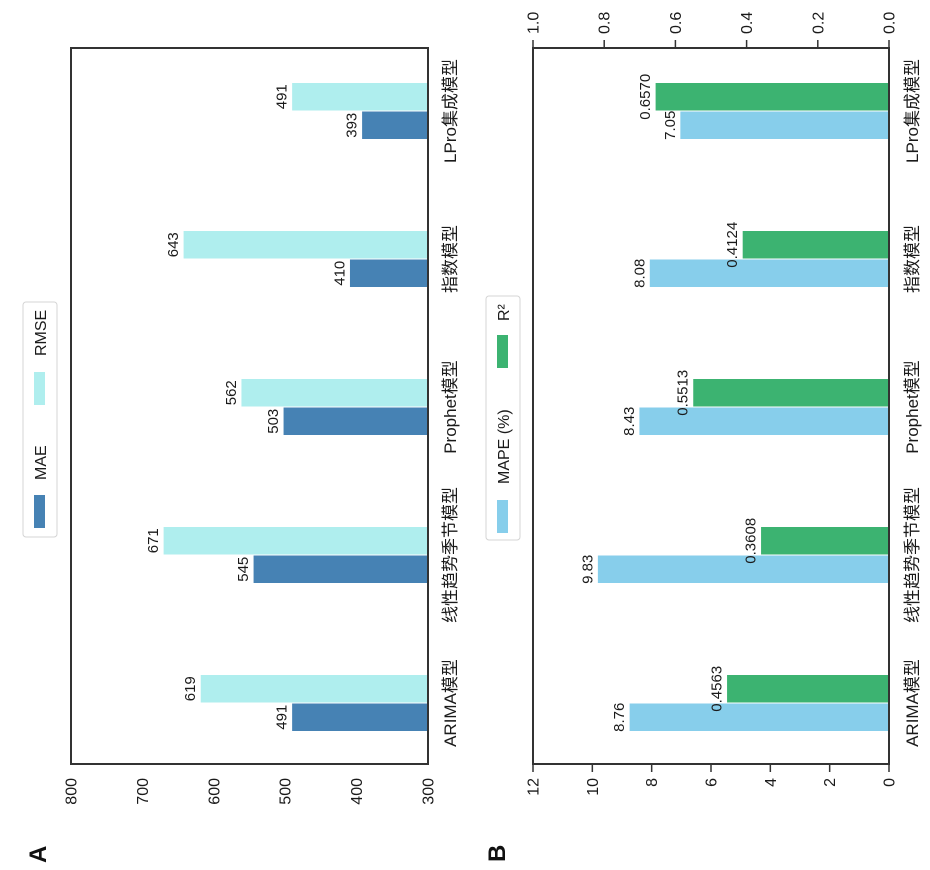 The height and width of the screenshot is (870, 930). I want to click on right-y-tick-label: 0.6, so click(676, 23).